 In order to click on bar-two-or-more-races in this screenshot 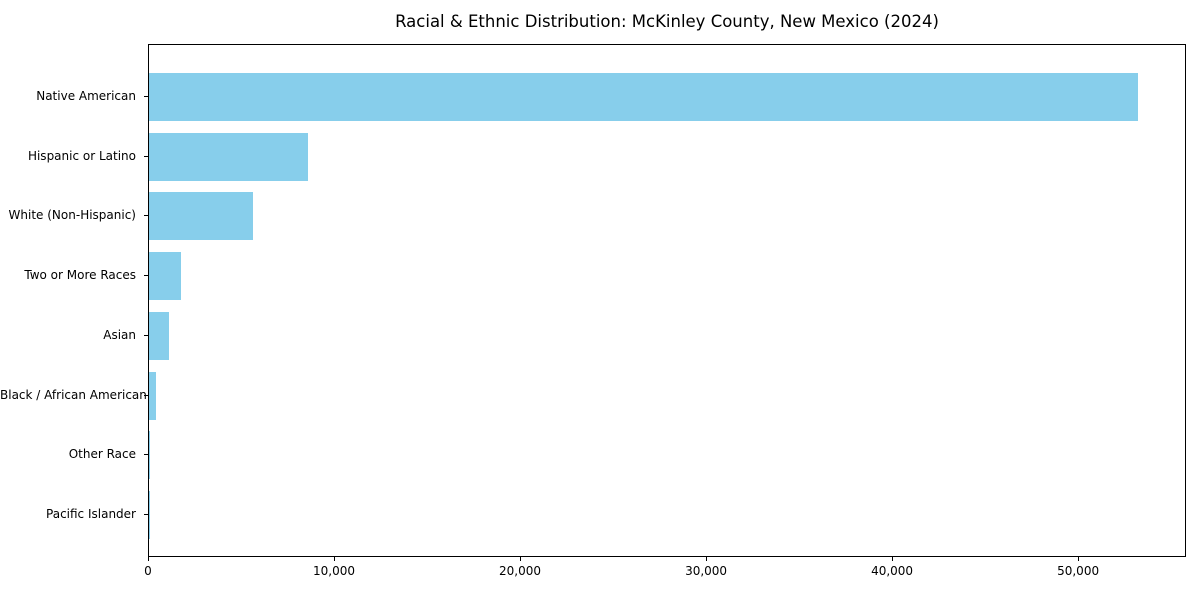, I will do `click(165, 276)`.